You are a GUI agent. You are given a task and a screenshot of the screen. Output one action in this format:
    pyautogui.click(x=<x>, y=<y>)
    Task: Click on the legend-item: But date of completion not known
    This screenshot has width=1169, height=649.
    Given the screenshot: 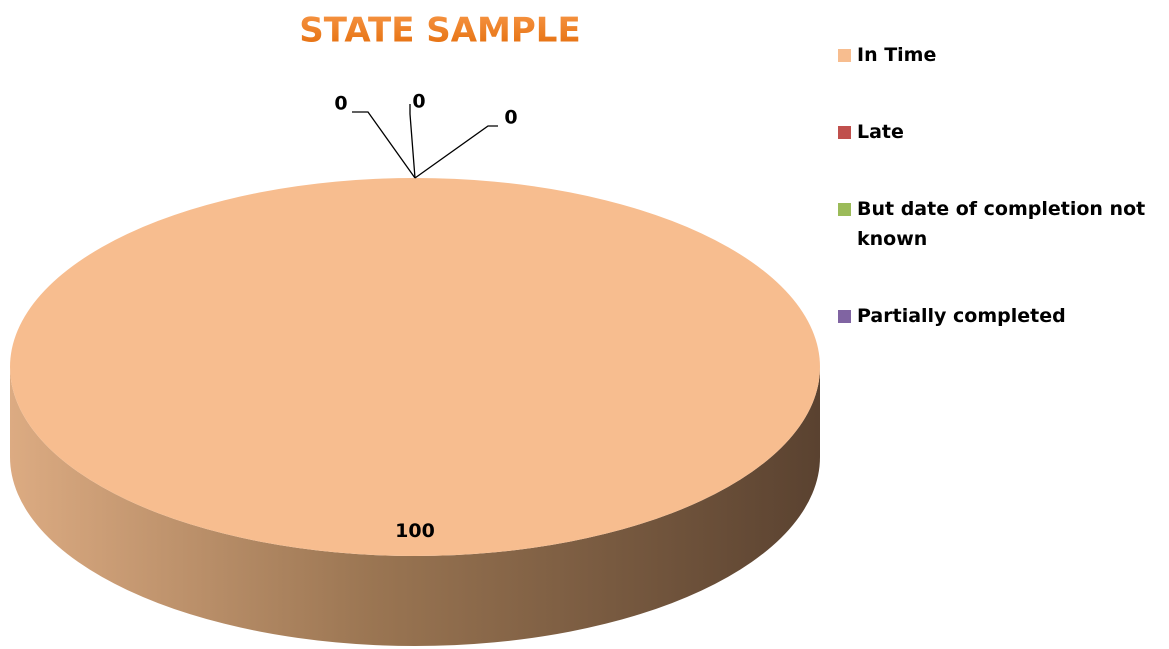 What is the action you would take?
    pyautogui.click(x=998, y=224)
    